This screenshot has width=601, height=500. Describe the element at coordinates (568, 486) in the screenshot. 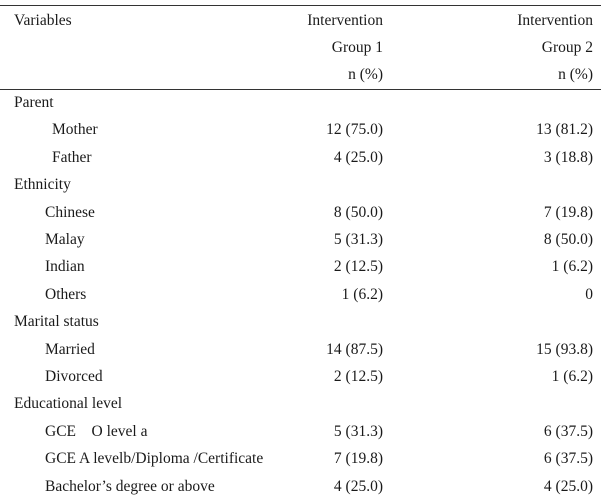

I see `group2-value: 4 (25.0)` at that location.